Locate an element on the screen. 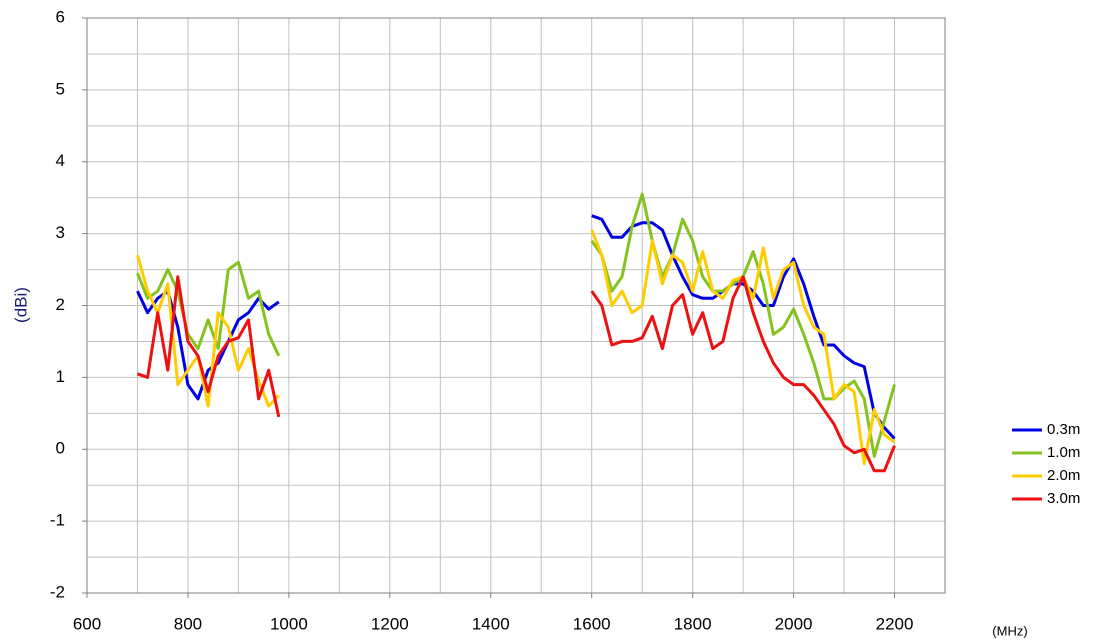 The width and height of the screenshot is (1099, 640). y-tick-label: 5 is located at coordinates (60, 88).